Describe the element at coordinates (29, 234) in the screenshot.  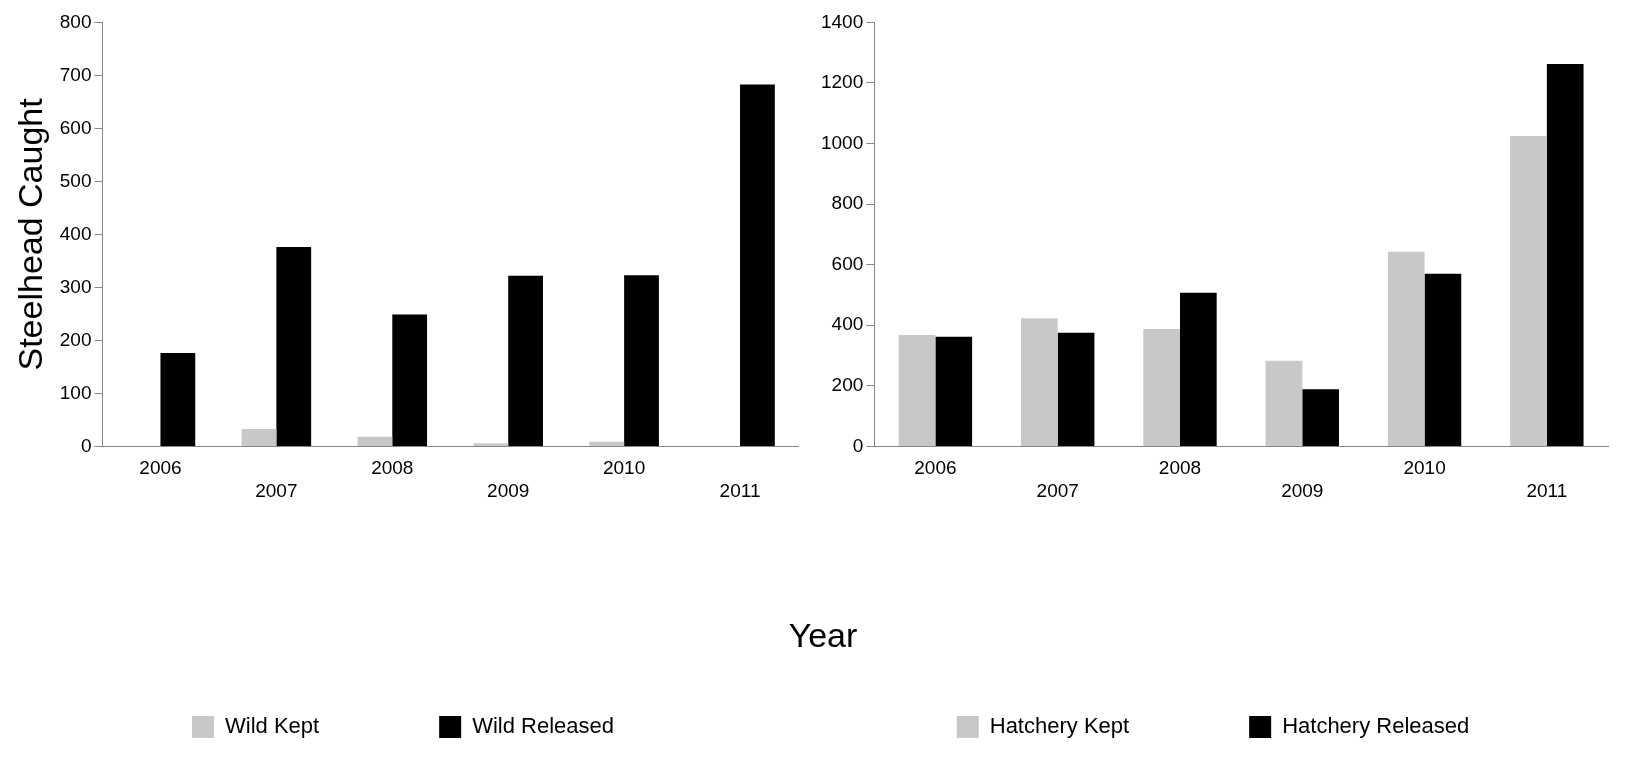
I see `y-axis-title: Steelhead Caught` at that location.